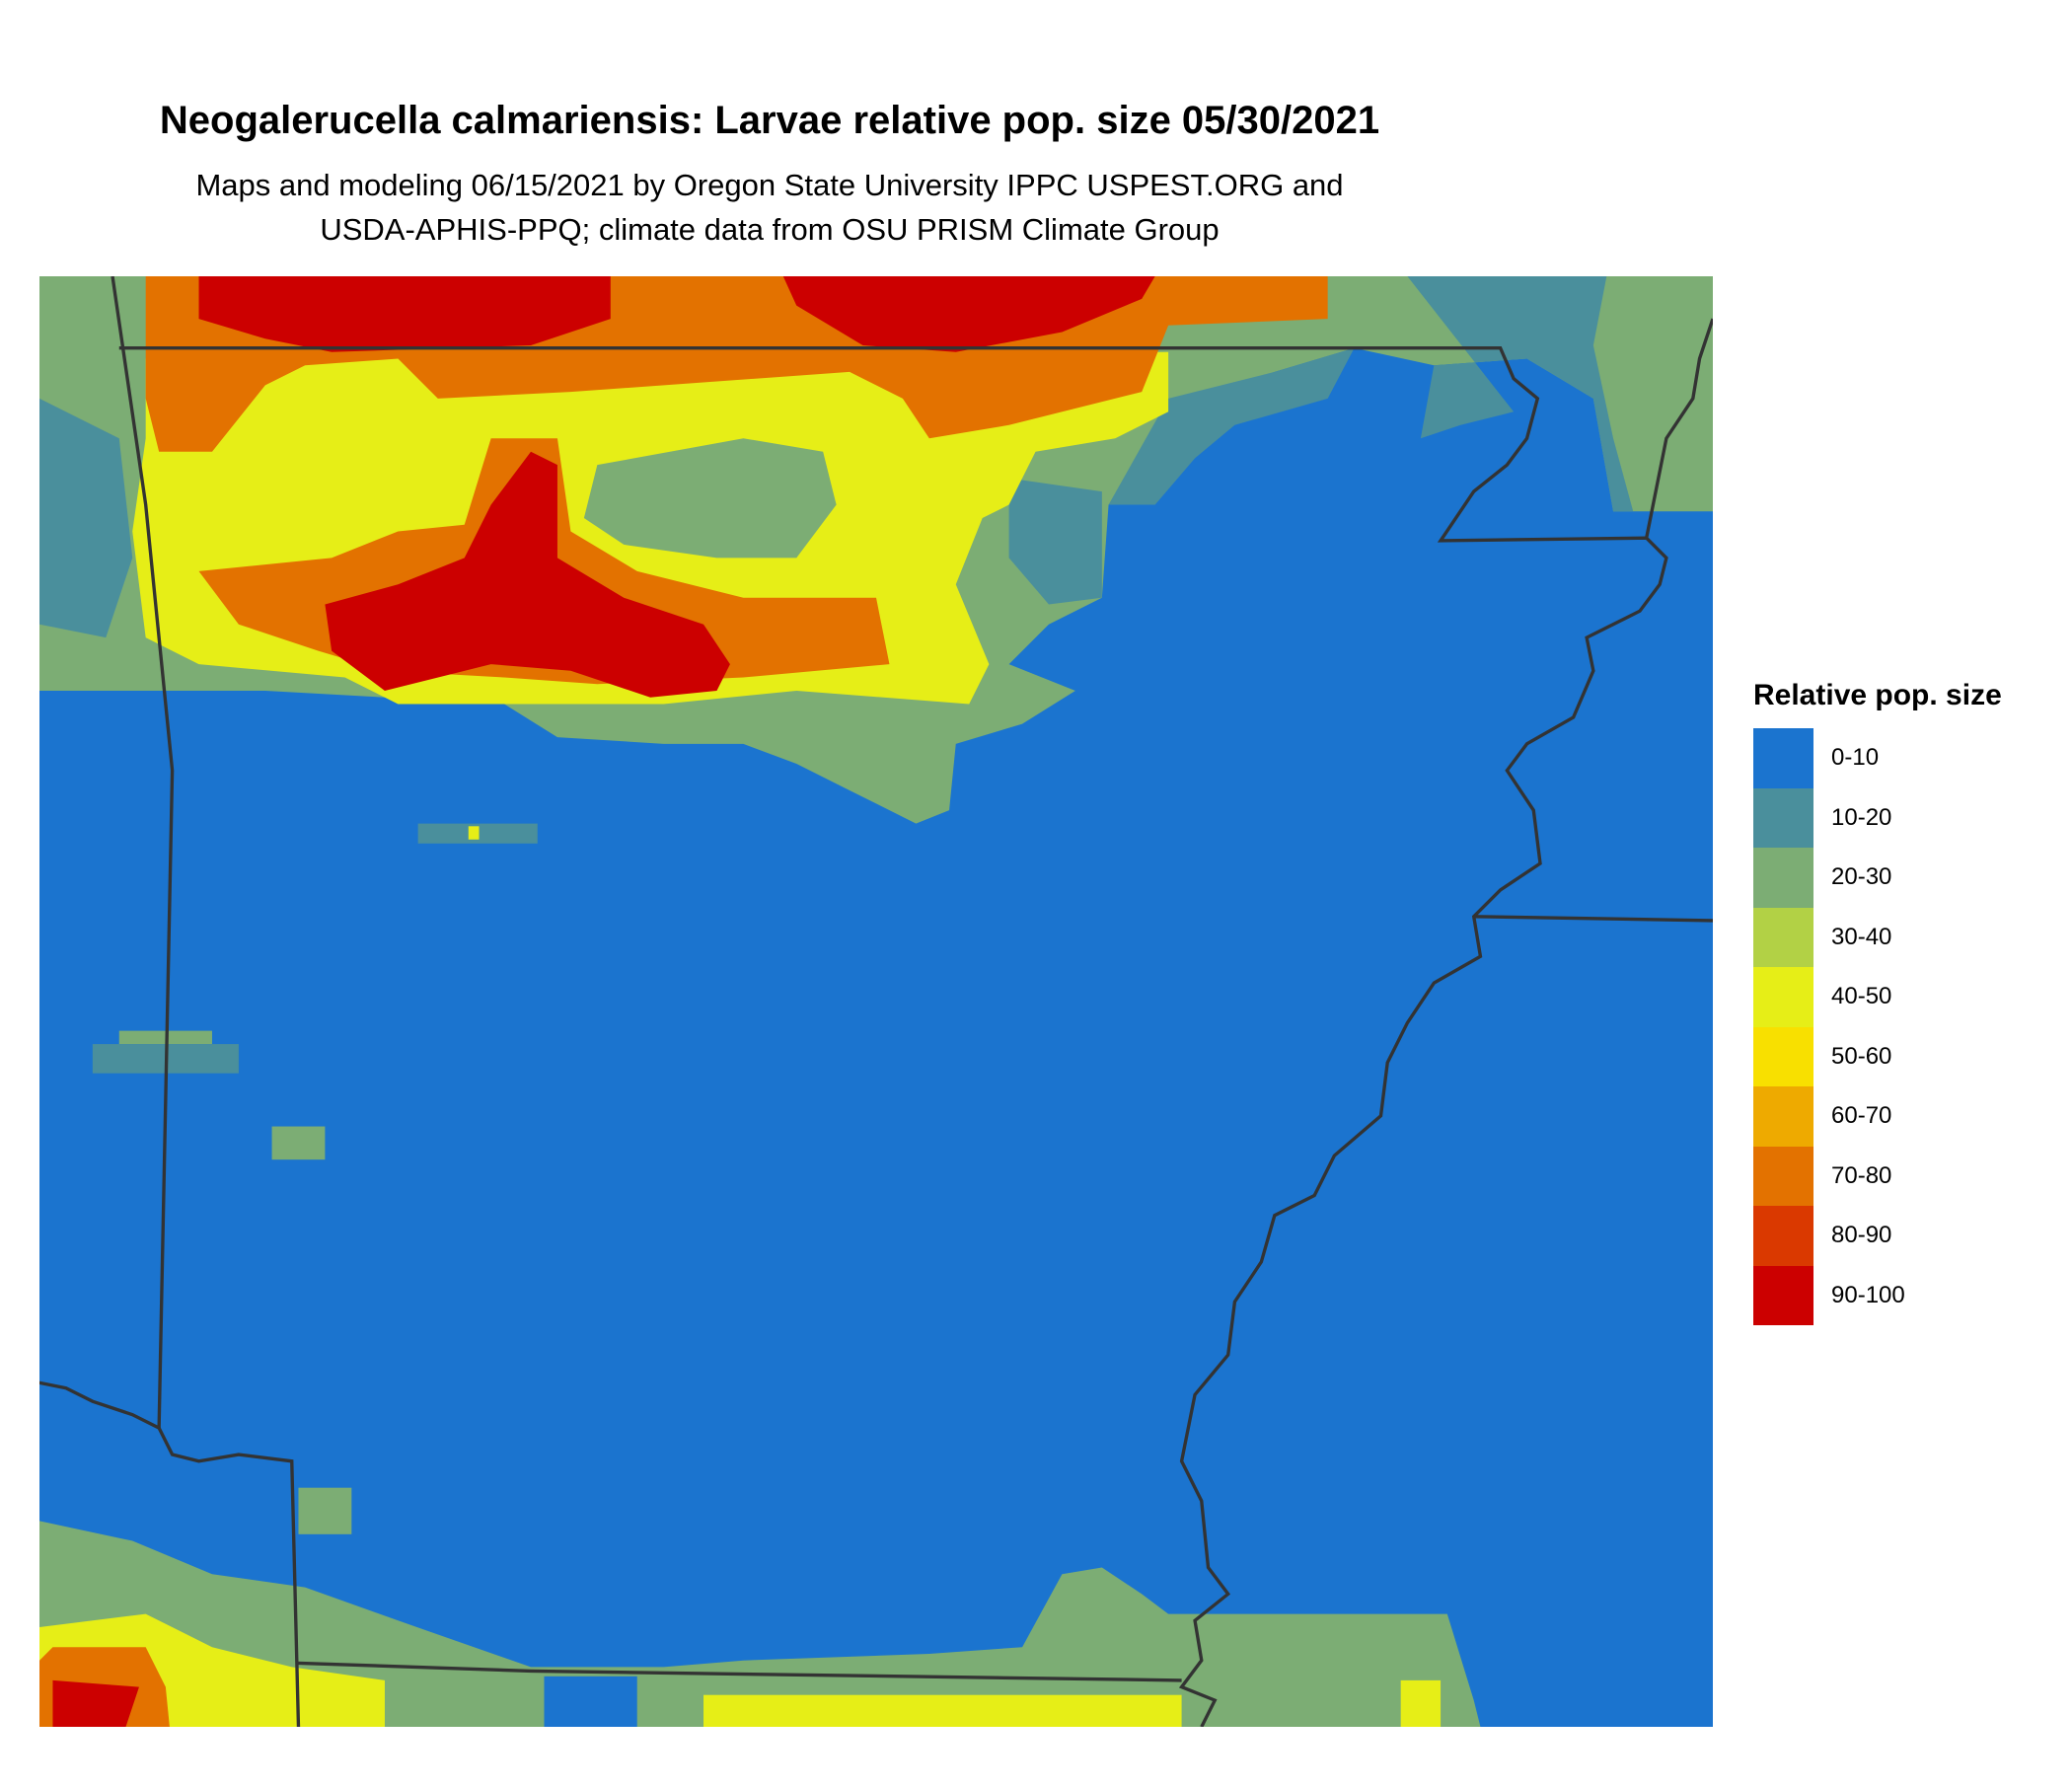 The image size is (2072, 1789). What do you see at coordinates (1593, 919) in the screenshot?
I see `boundary-east` at bounding box center [1593, 919].